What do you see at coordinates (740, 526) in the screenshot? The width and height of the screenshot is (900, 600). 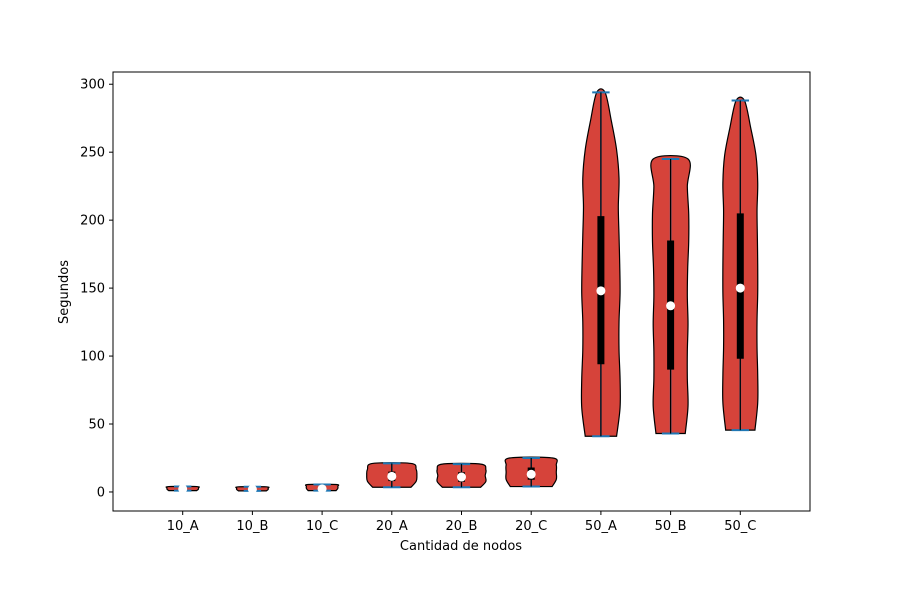 I see `x-tick-label: 50_C` at bounding box center [740, 526].